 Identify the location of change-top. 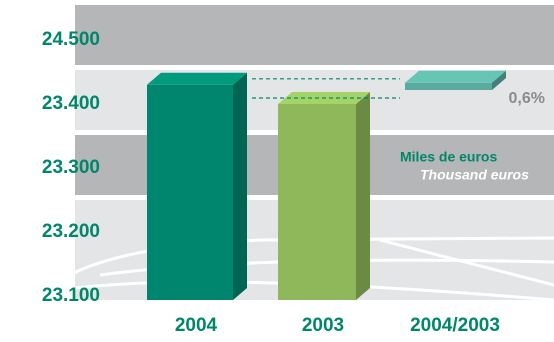
(455, 76).